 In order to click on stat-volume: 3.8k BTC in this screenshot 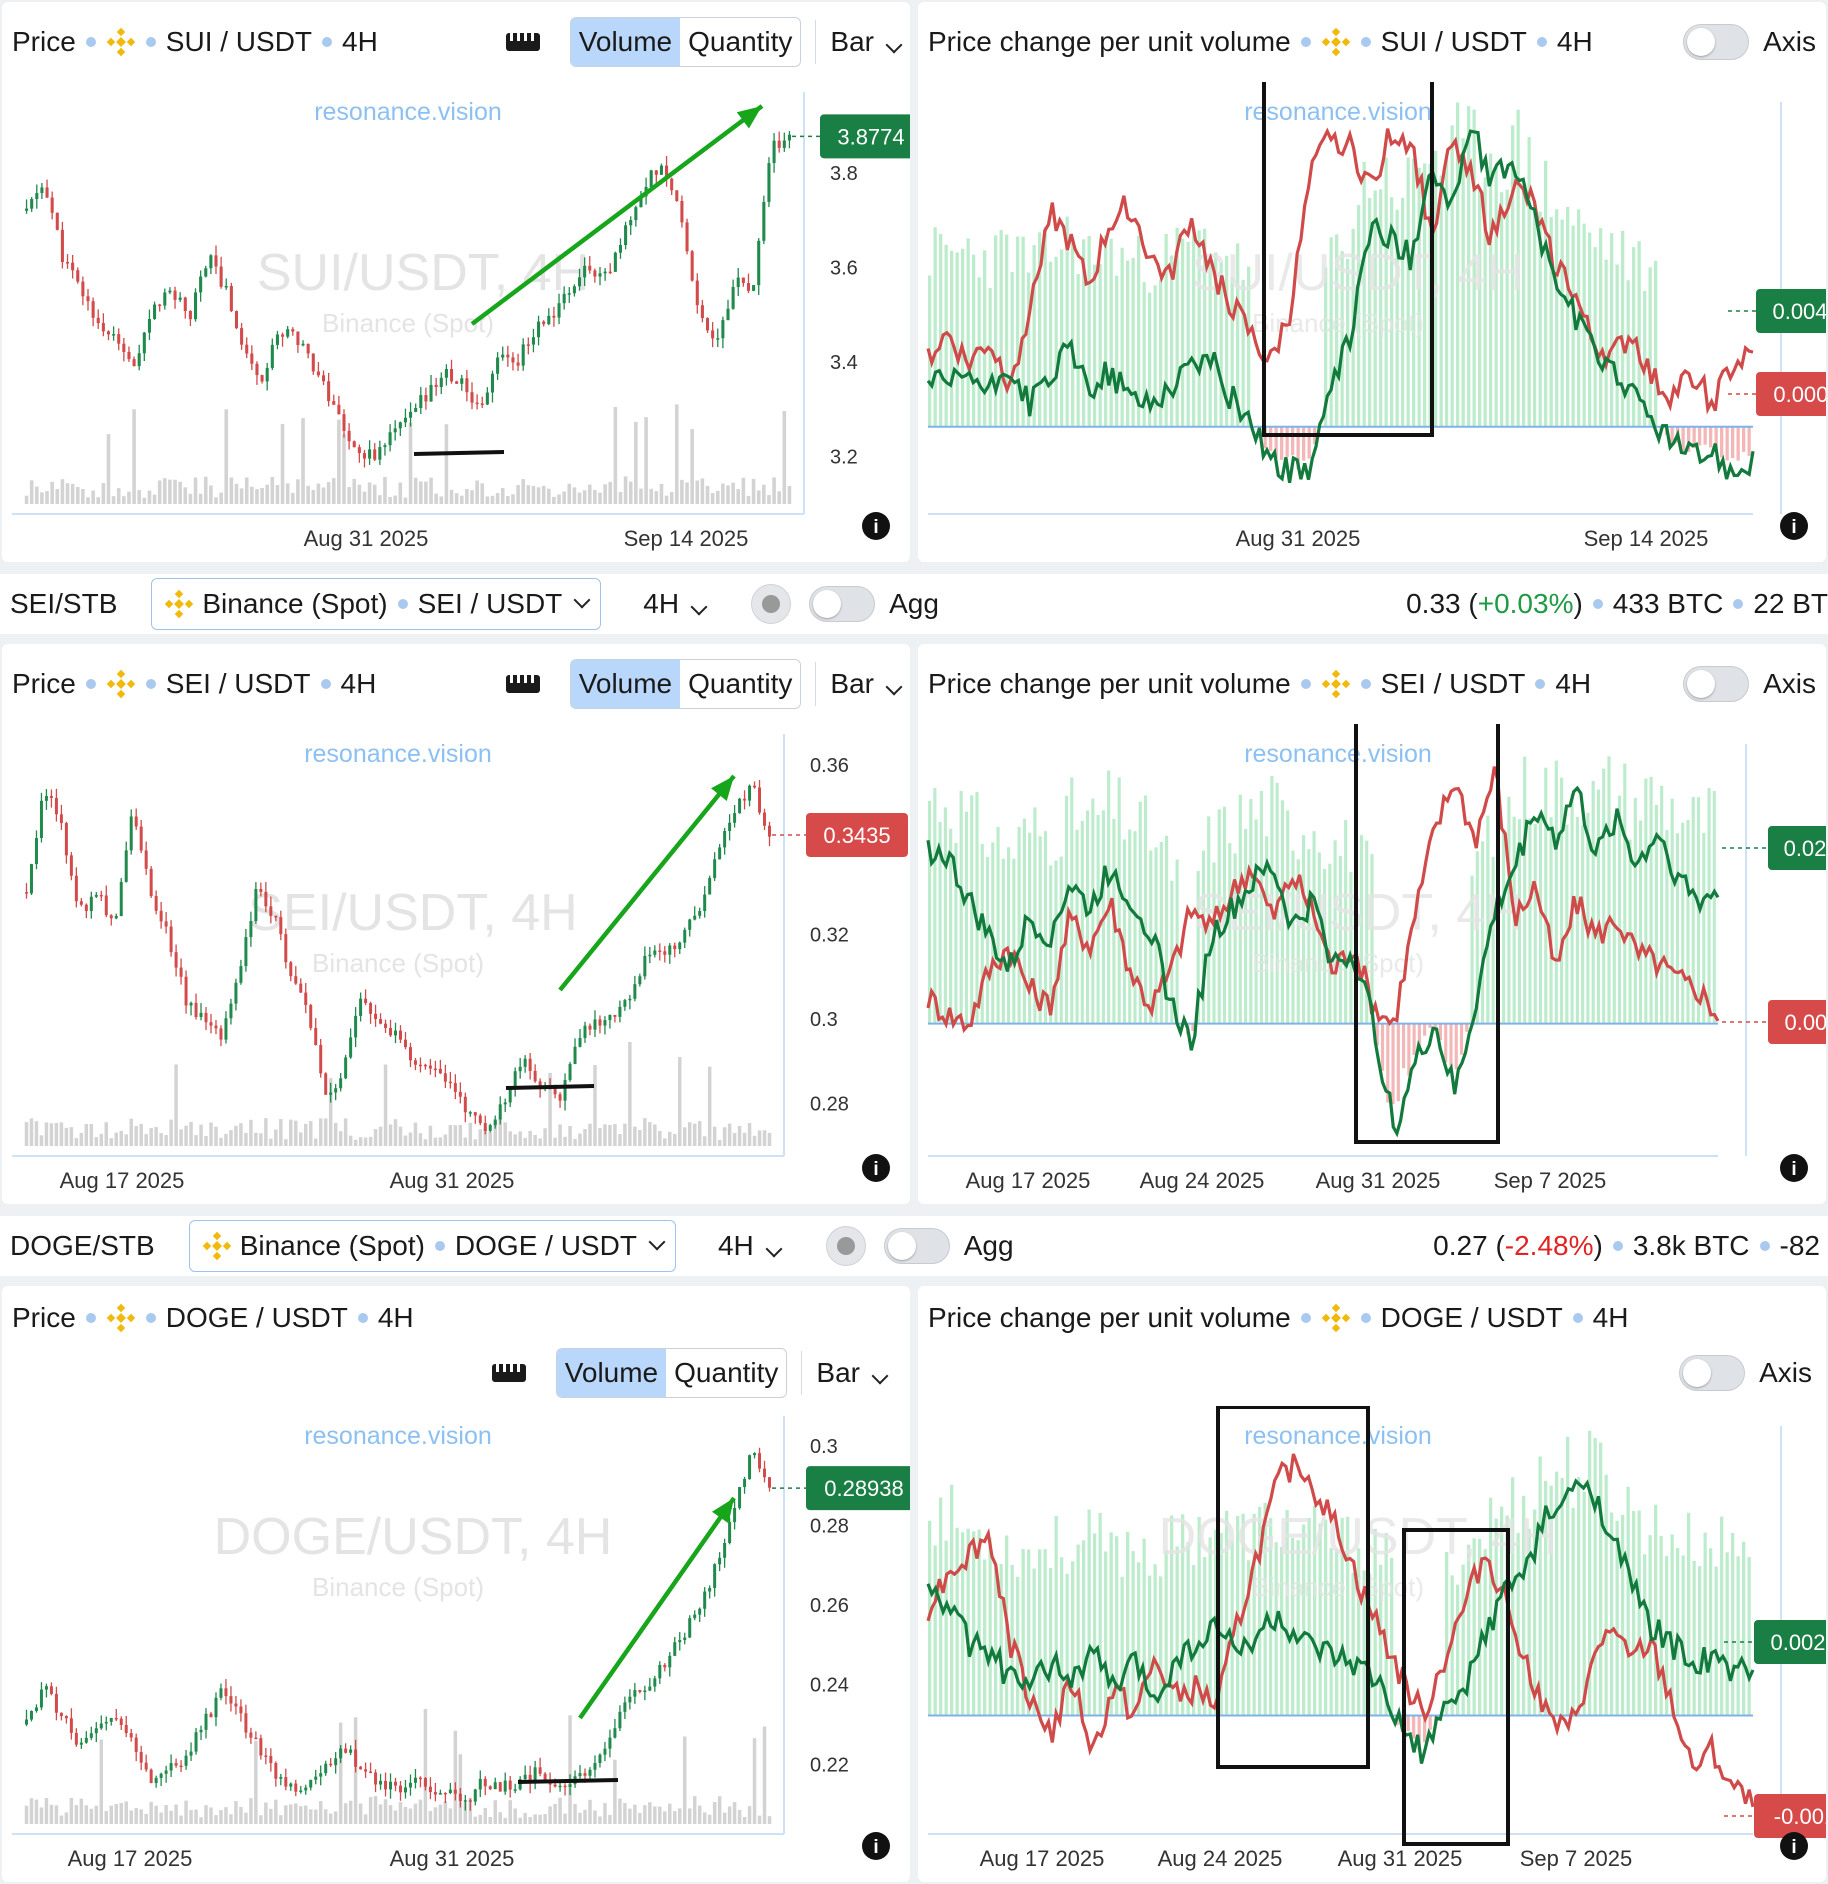, I will do `click(1691, 1245)`.